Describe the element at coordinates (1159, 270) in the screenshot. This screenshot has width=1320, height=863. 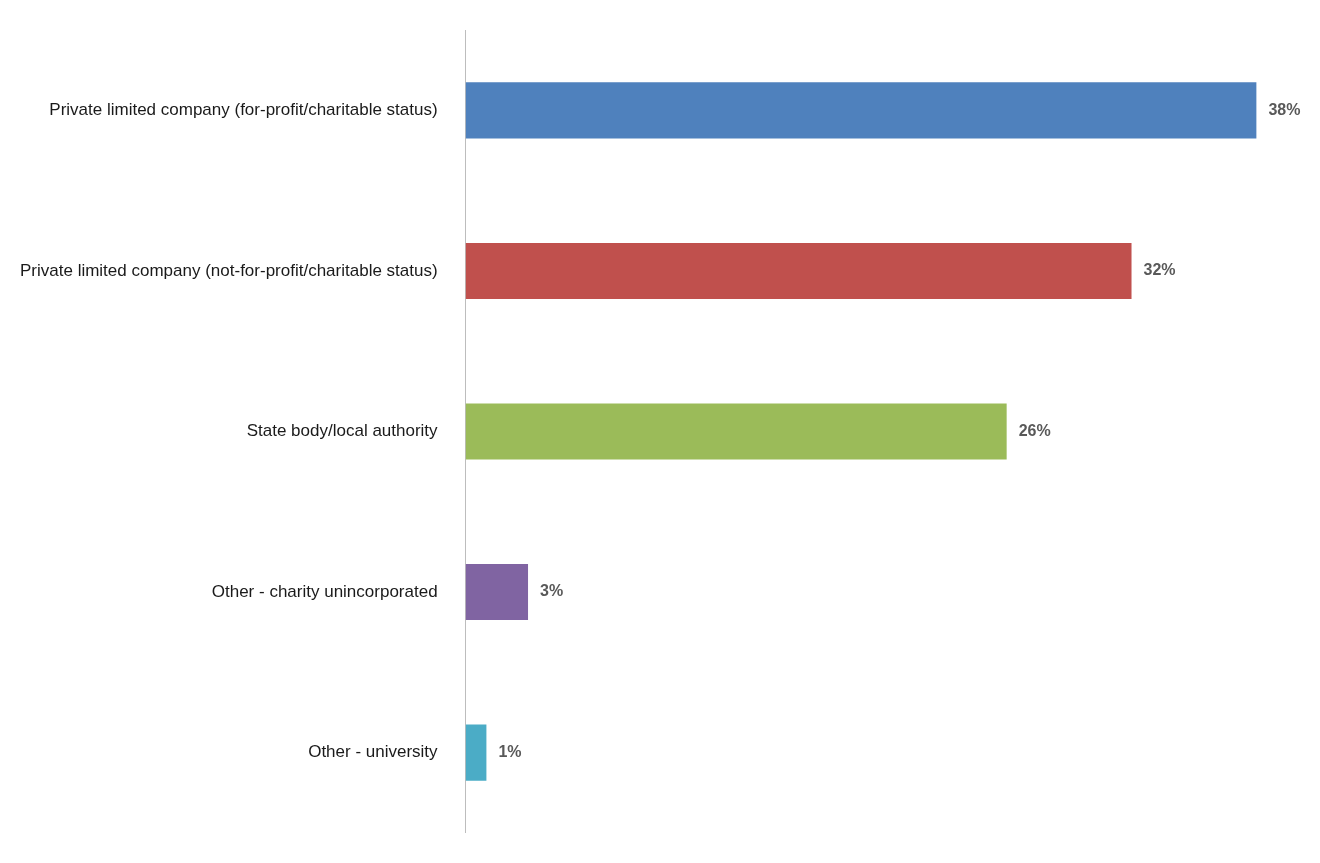
I see `data-label: 32%` at that location.